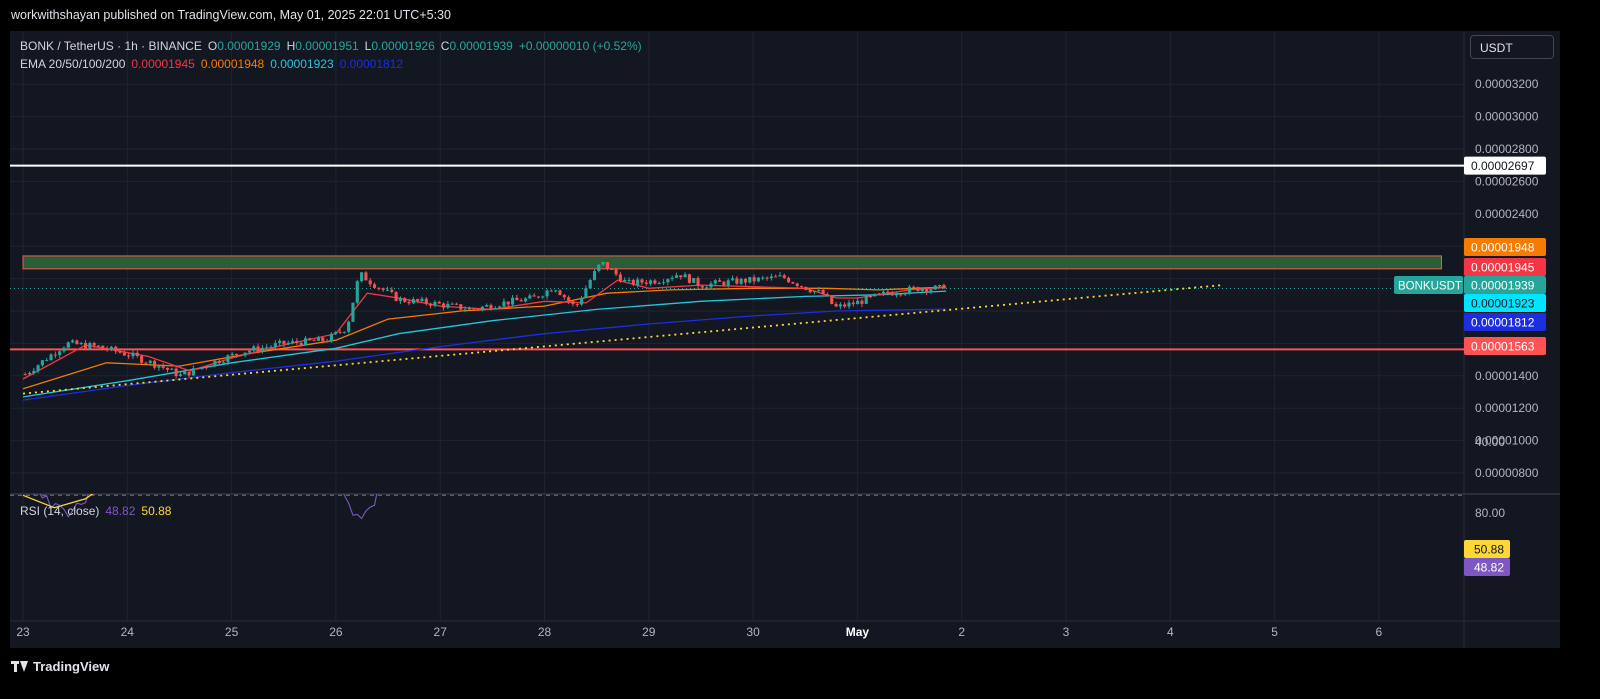 This screenshot has height=699, width=1600. I want to click on currency-button: USDT, so click(1512, 47).